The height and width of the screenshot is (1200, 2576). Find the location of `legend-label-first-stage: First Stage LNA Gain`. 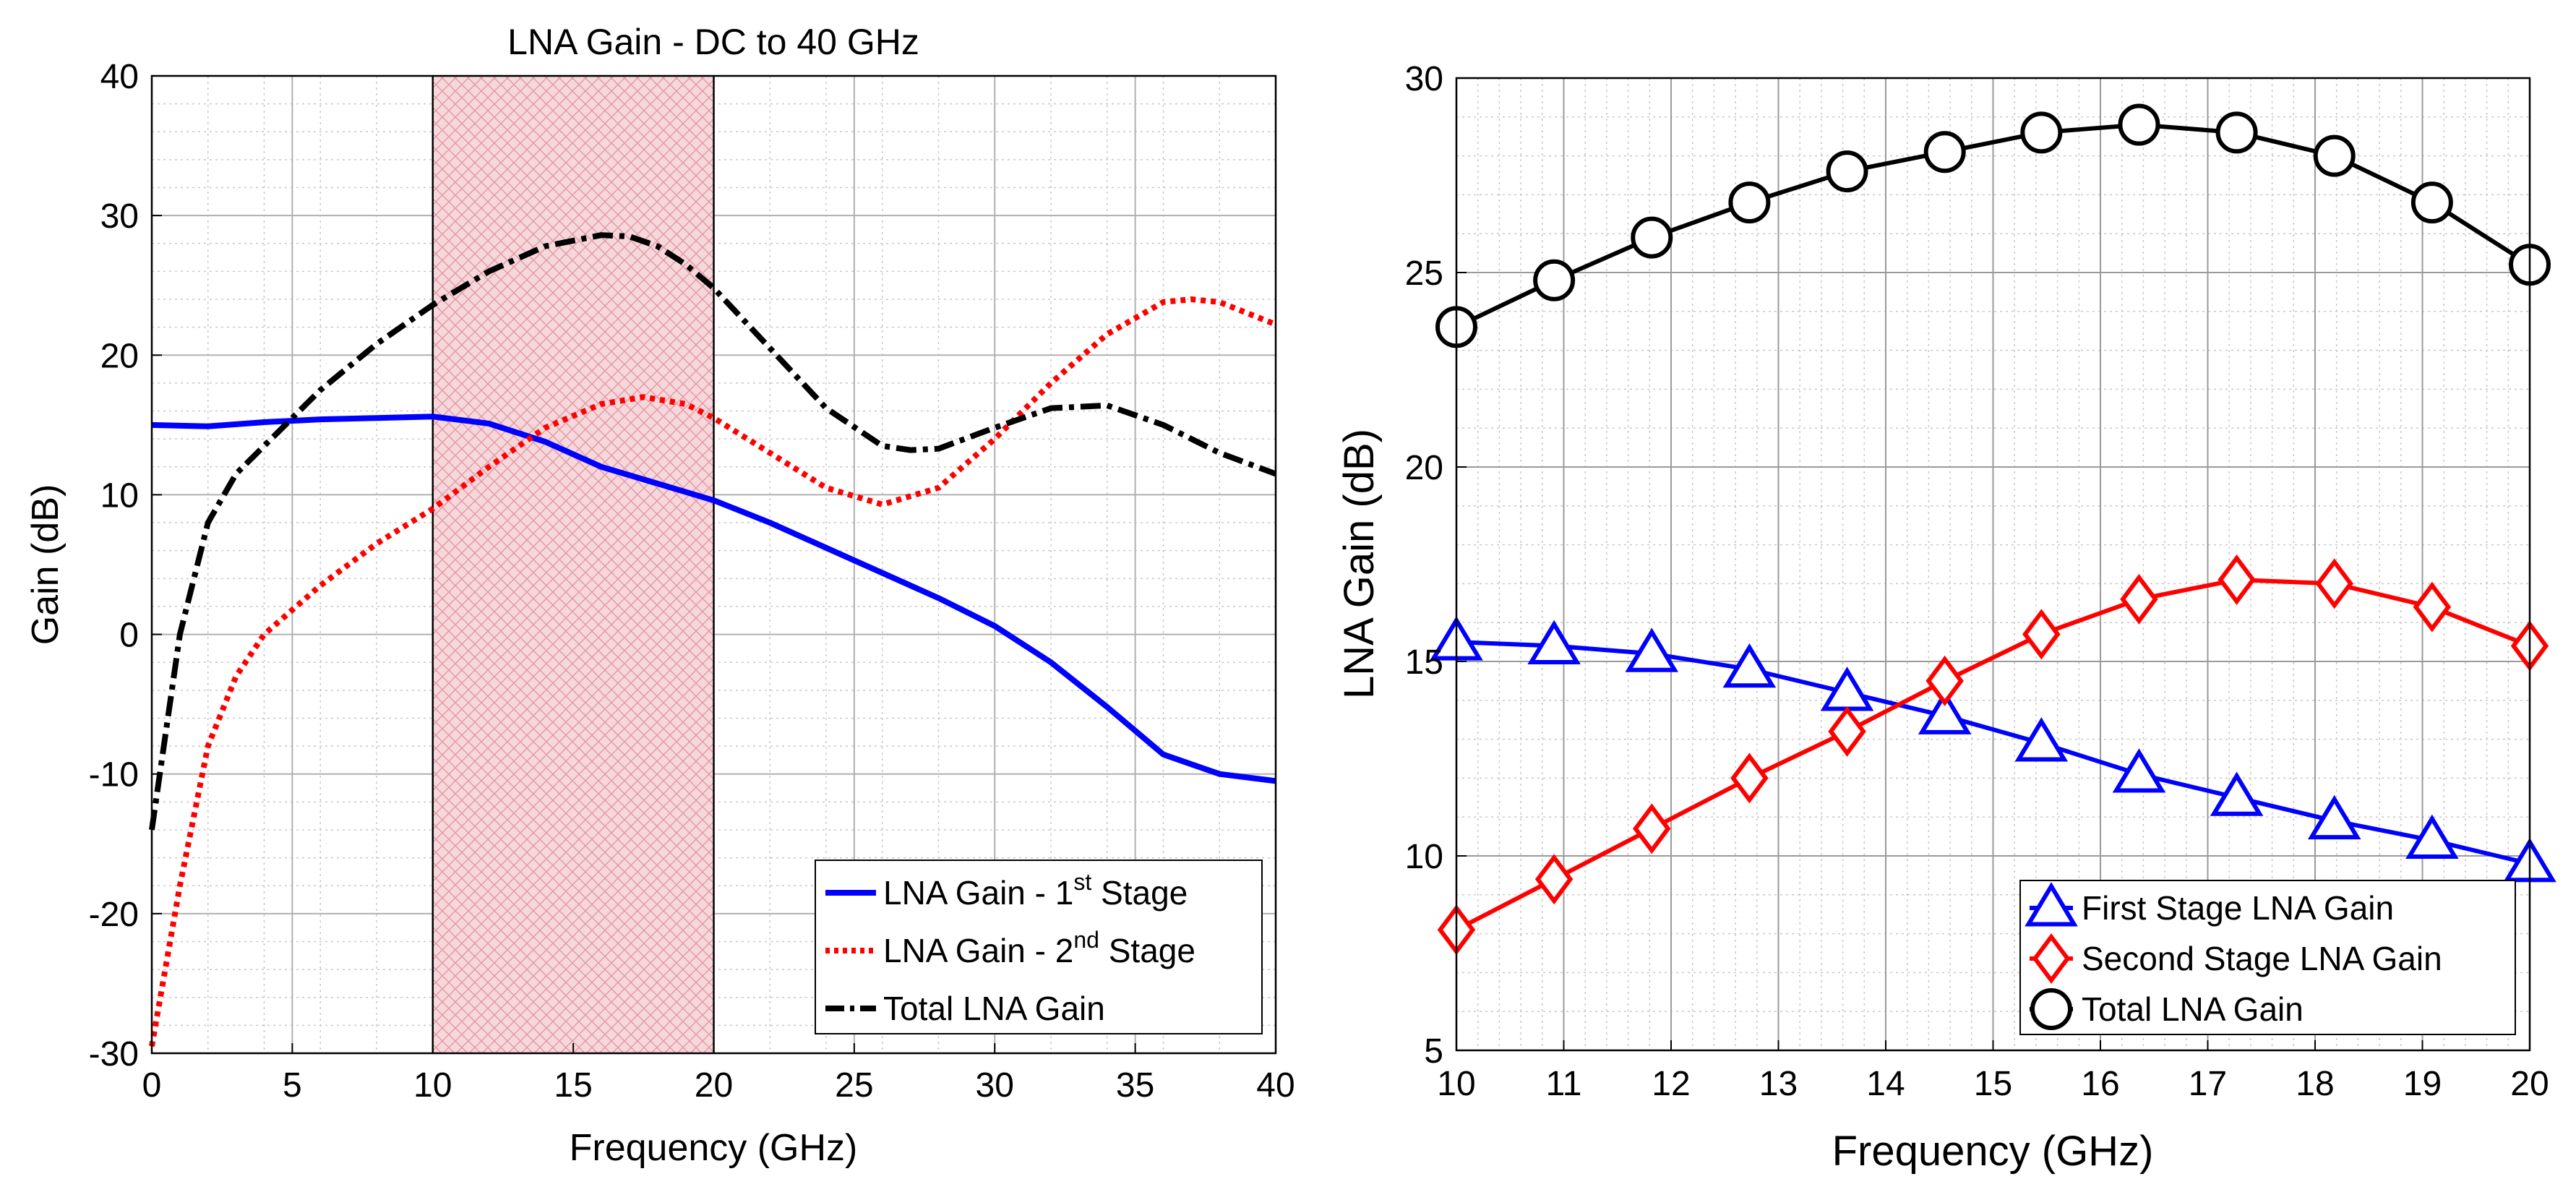

legend-label-first-stage: First Stage LNA Gain is located at coordinates (2238, 908).